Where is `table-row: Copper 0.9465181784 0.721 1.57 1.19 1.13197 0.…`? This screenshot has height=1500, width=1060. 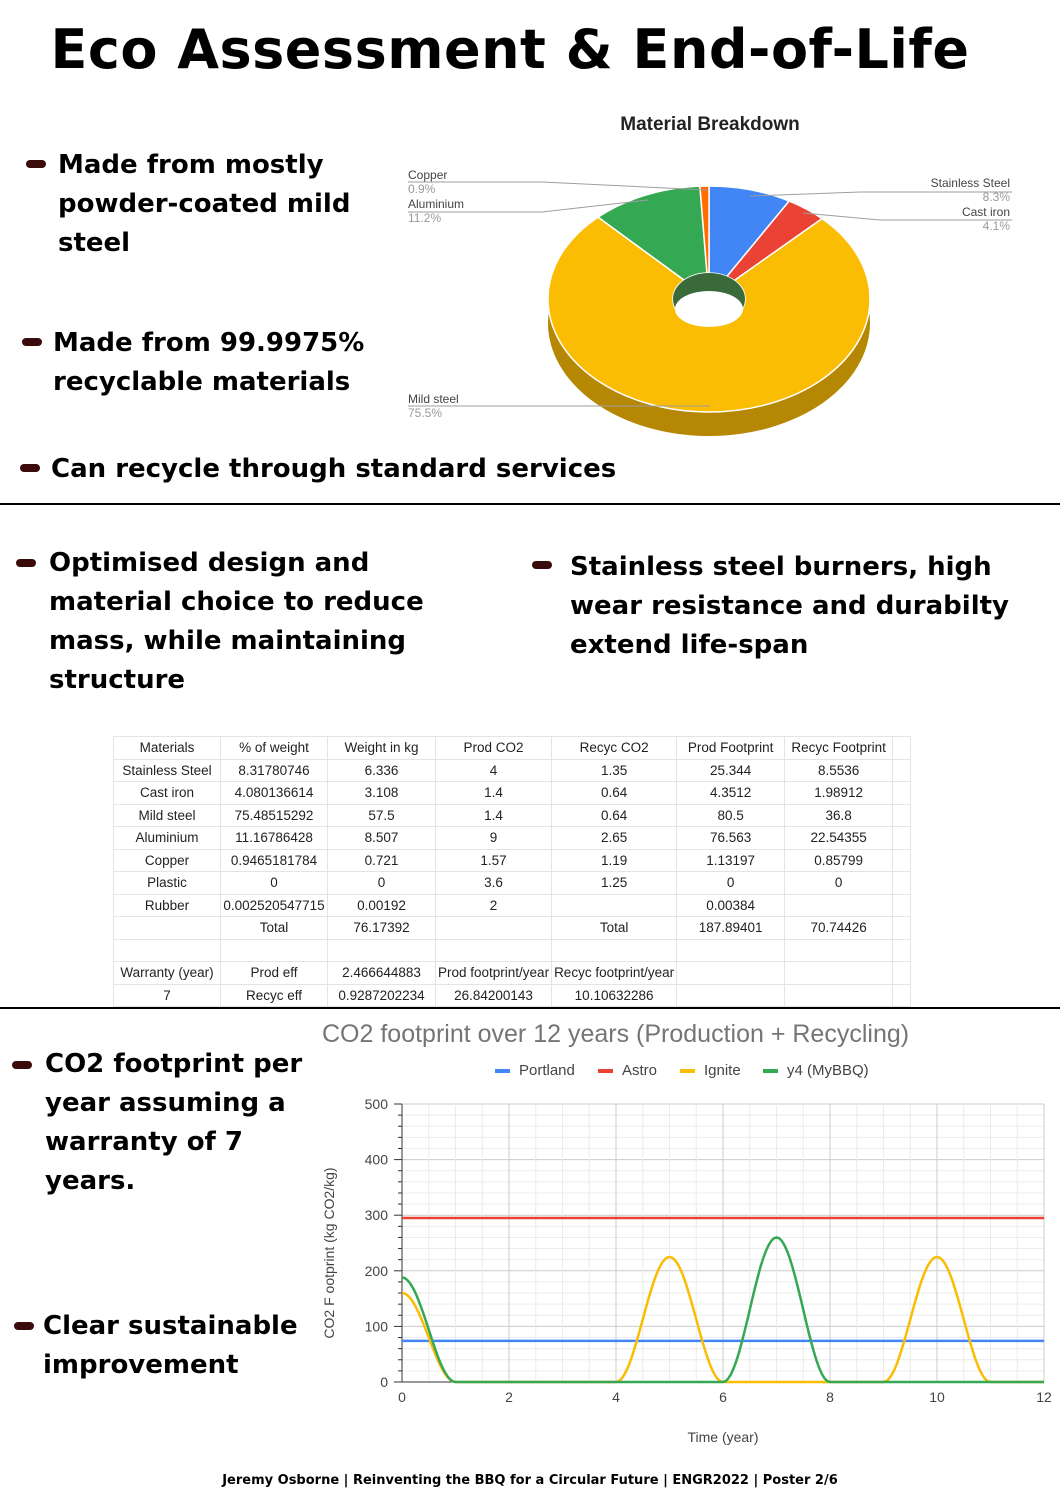
table-row: Copper 0.9465181784 0.721 1.57 1.19 1.13197 0.… is located at coordinates (512, 860).